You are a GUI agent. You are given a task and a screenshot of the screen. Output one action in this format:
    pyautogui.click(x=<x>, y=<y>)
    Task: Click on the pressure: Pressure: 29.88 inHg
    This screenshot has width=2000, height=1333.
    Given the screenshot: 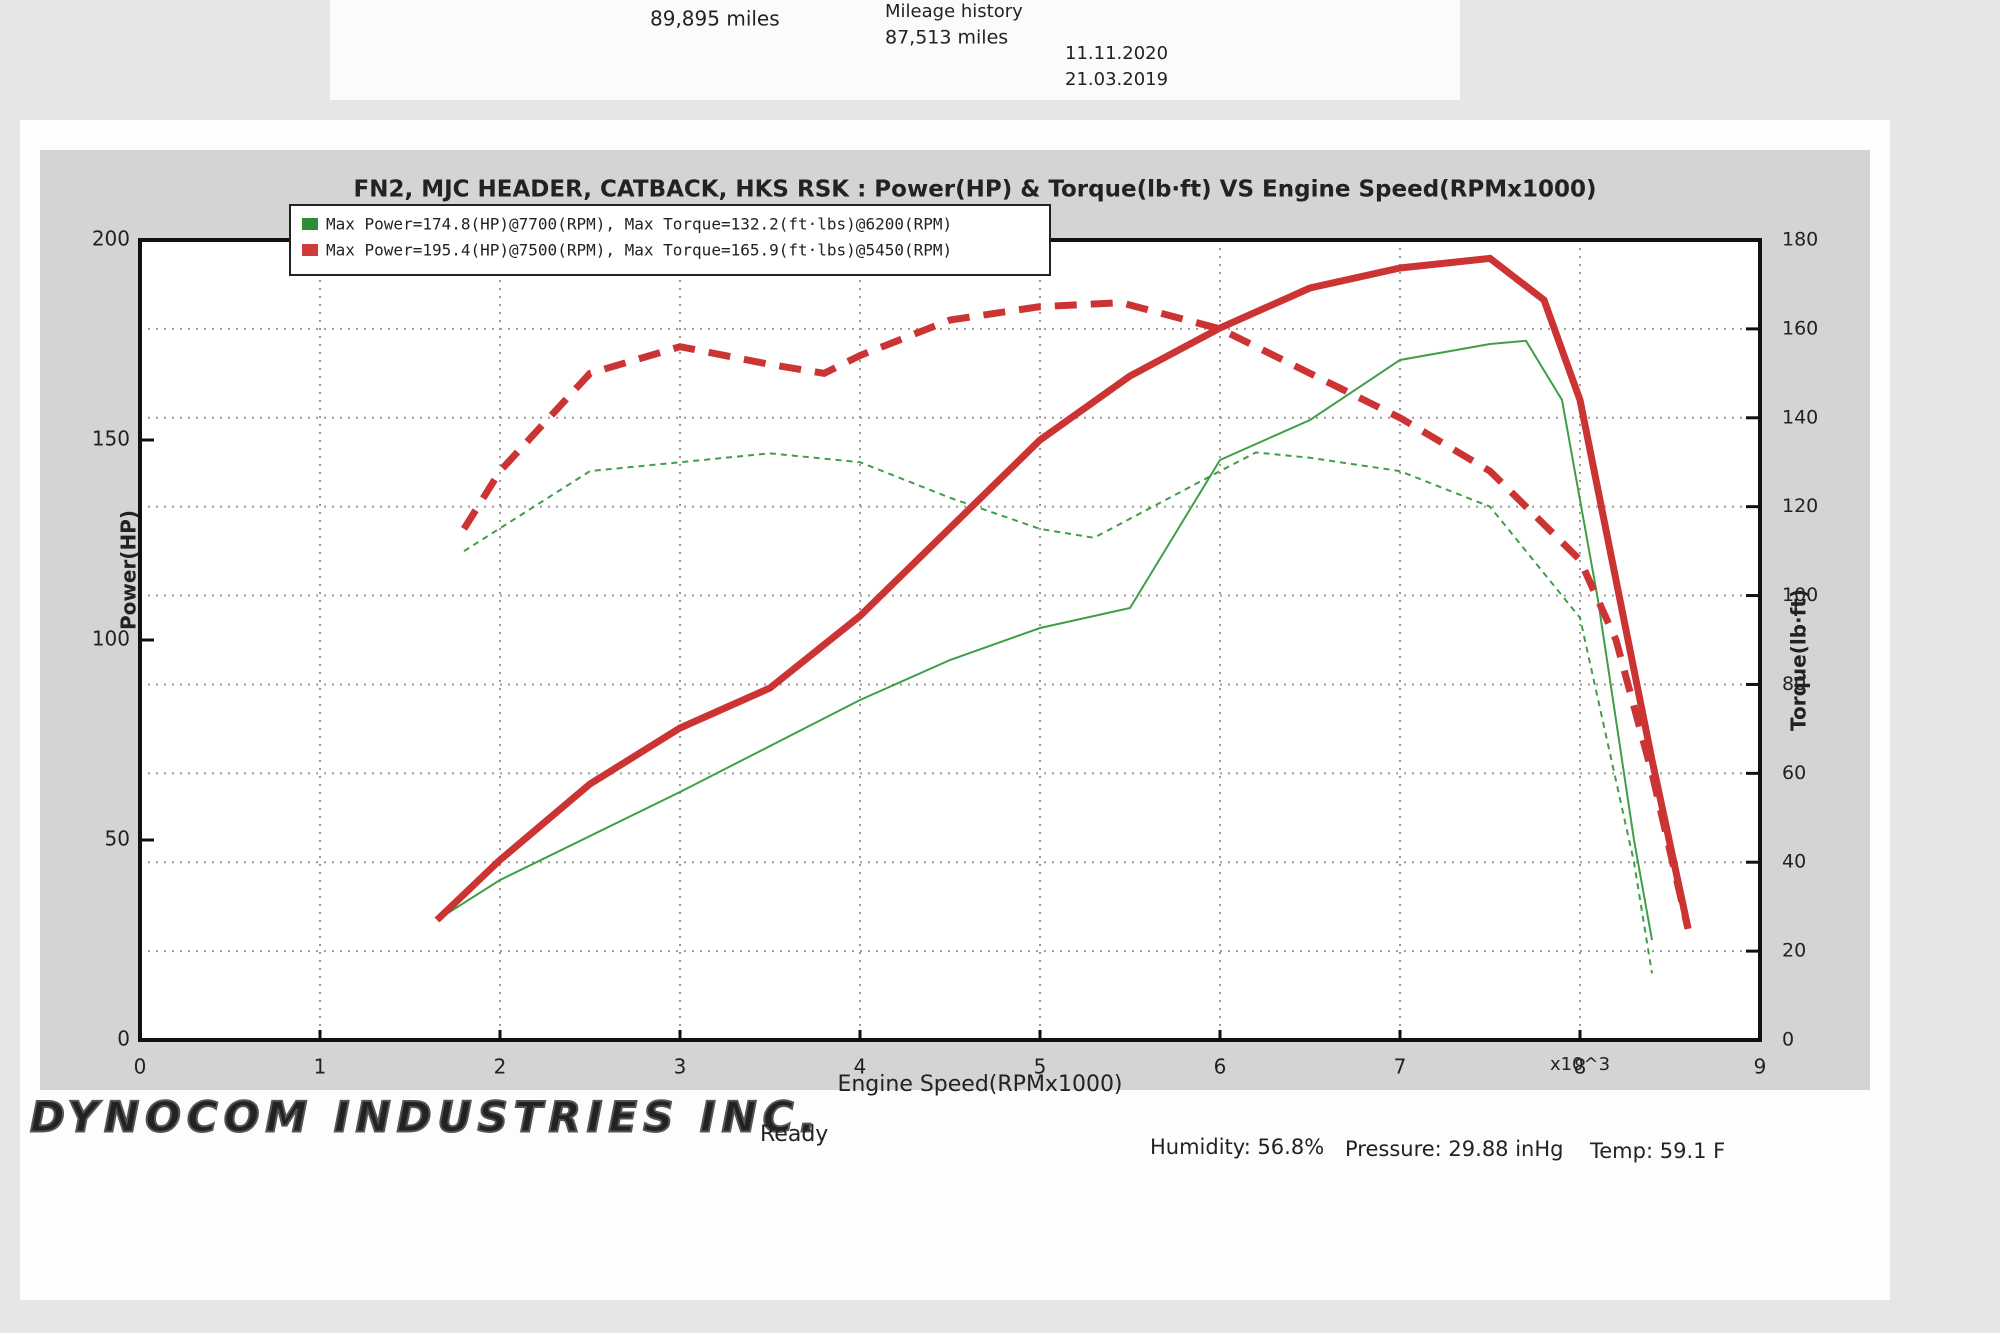 What is the action you would take?
    pyautogui.click(x=1454, y=1149)
    